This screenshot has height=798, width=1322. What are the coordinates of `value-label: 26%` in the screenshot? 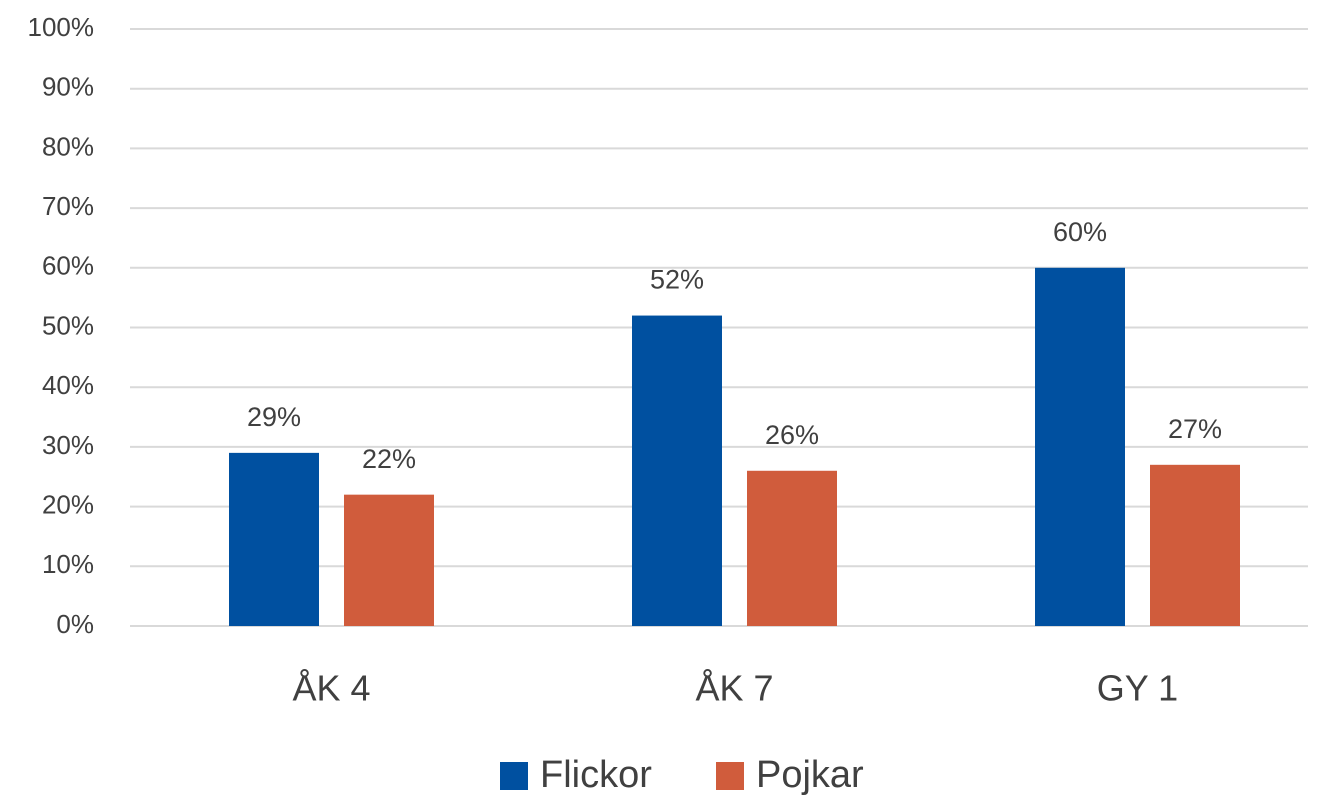 It's located at (792, 435).